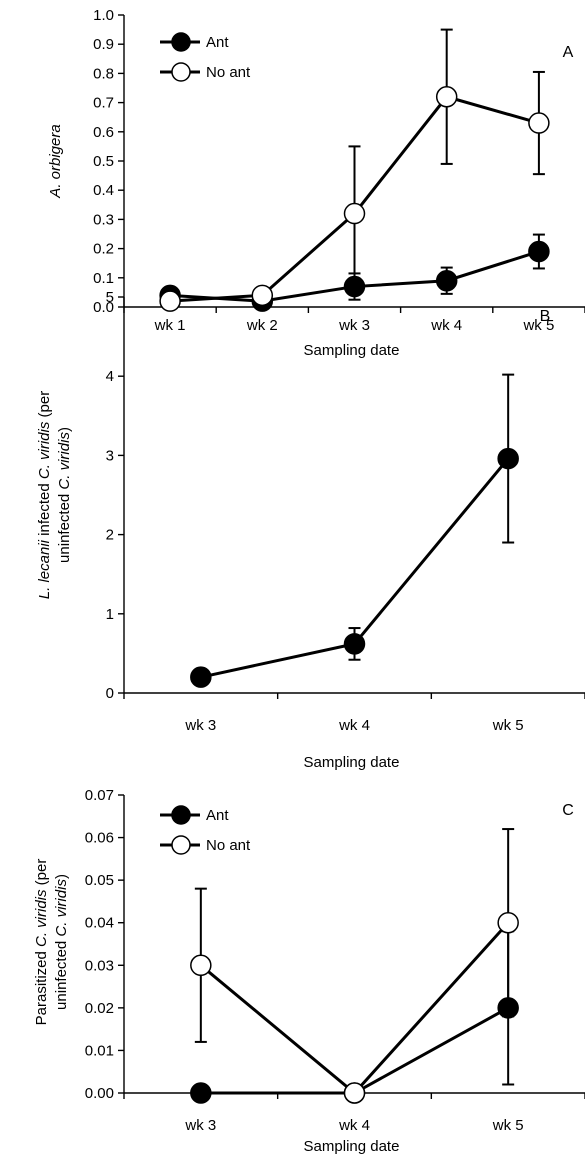 Image resolution: width=585 pixels, height=1158 pixels. Describe the element at coordinates (99, 923) in the screenshot. I see `y-tick-label: 0.04` at that location.